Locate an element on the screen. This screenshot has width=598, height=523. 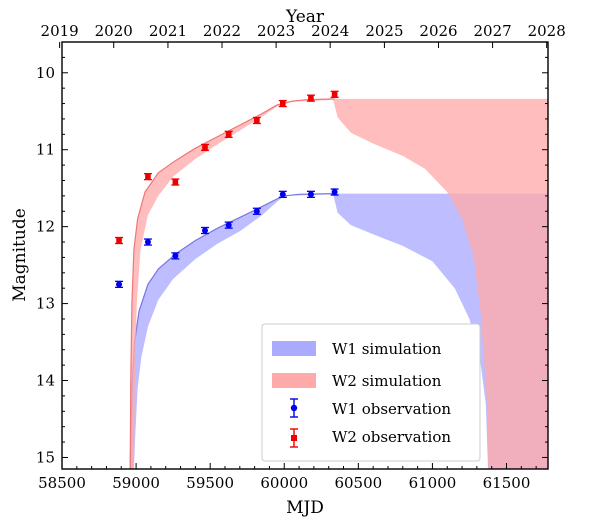
year-tick-label: 2027 is located at coordinates (492, 31).